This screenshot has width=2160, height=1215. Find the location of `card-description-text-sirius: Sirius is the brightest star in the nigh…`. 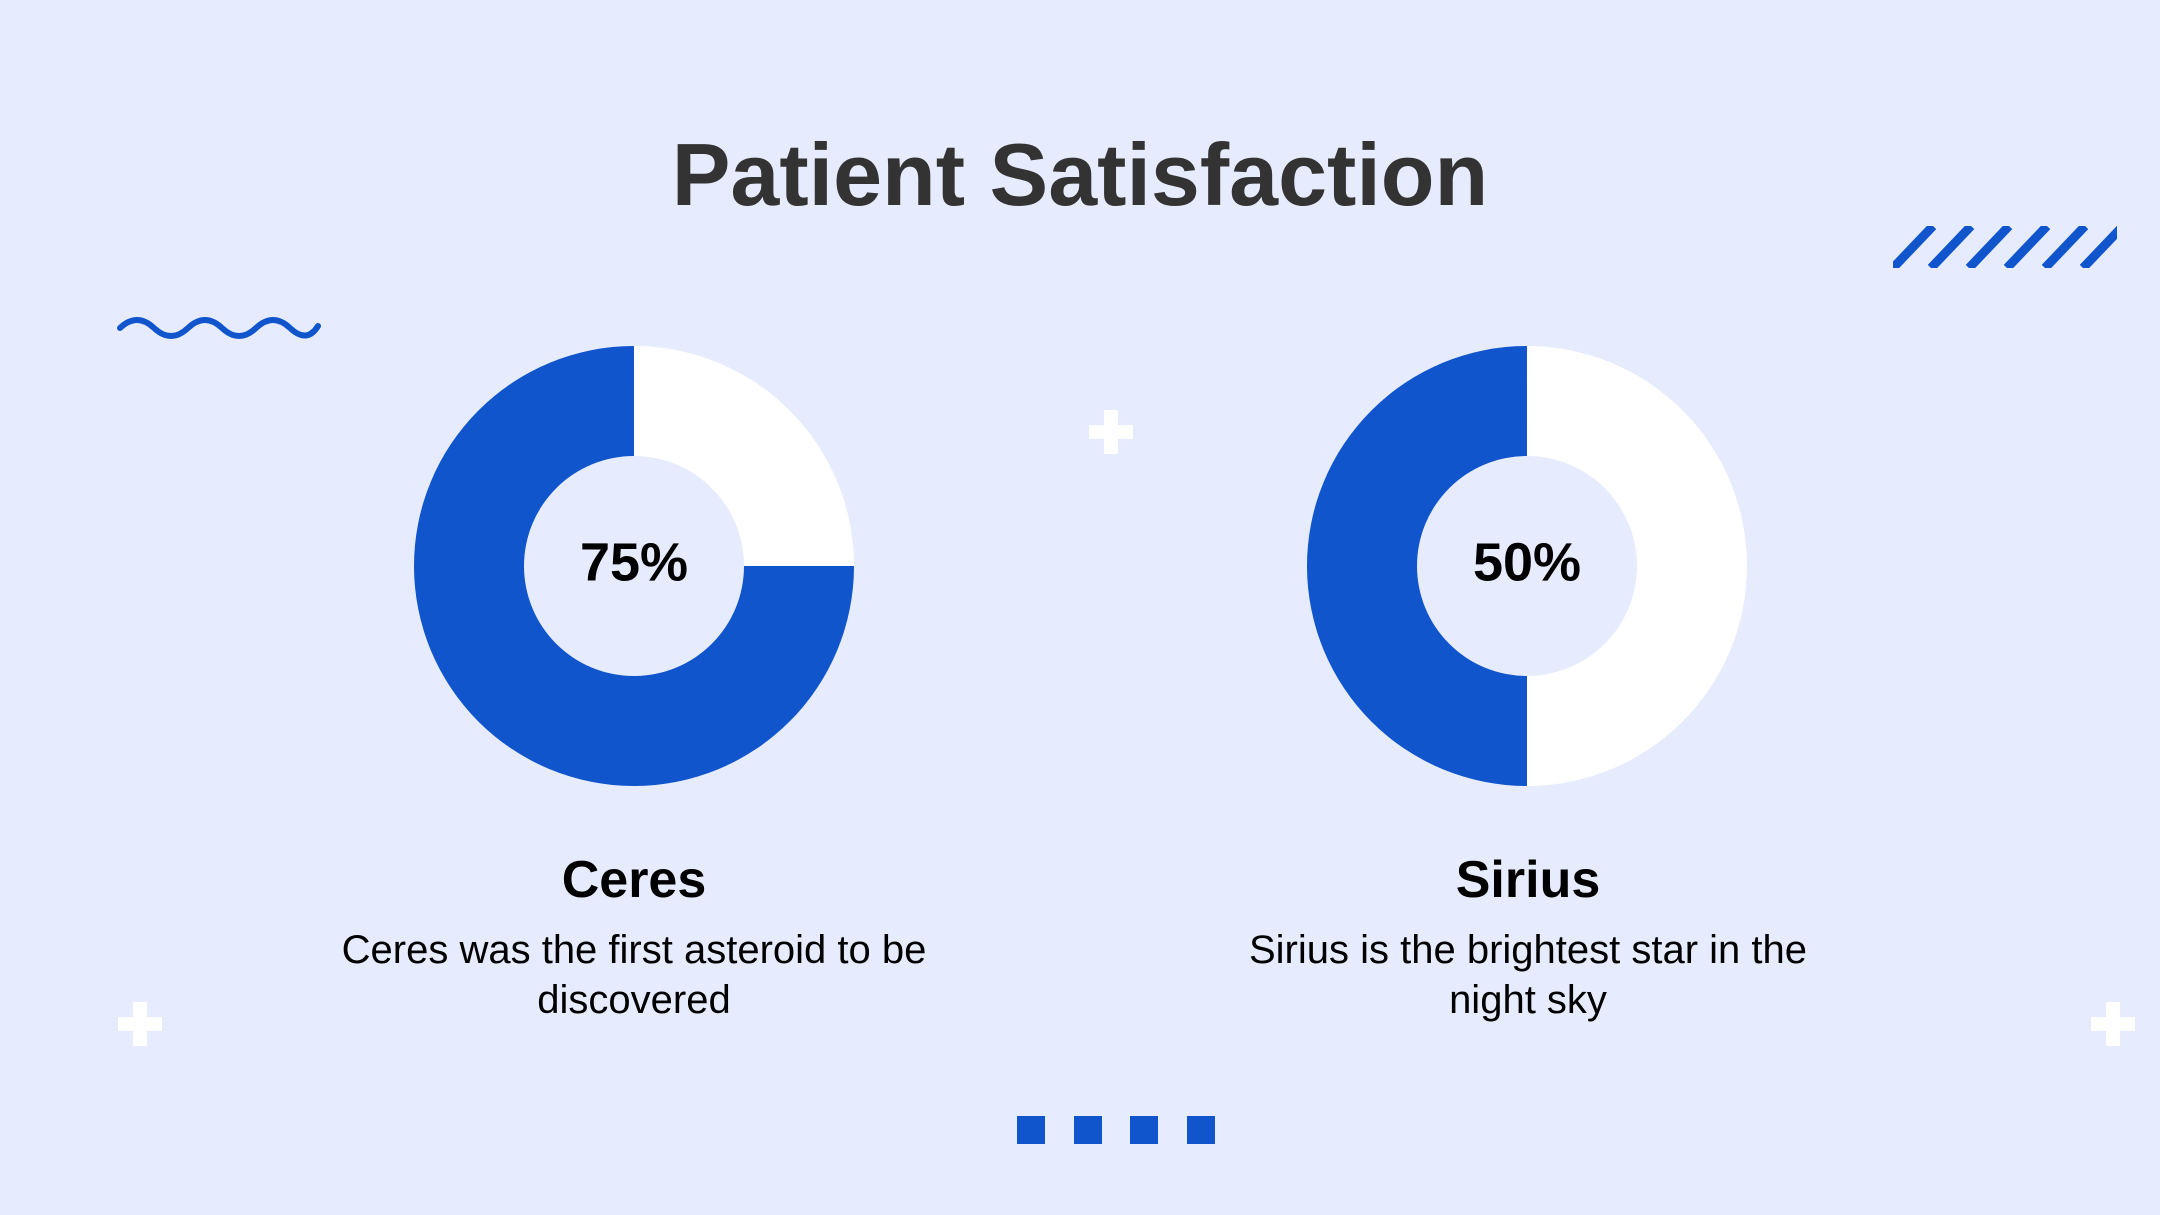

card-description-text-sirius: Sirius is the brightest star in the nigh… is located at coordinates (1528, 975).